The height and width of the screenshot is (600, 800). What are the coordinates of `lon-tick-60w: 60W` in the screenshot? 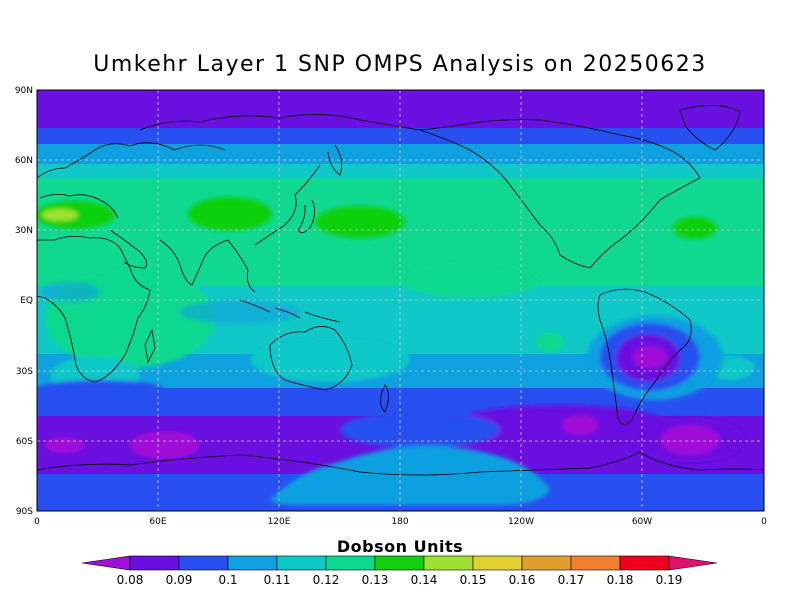 It's located at (642, 522).